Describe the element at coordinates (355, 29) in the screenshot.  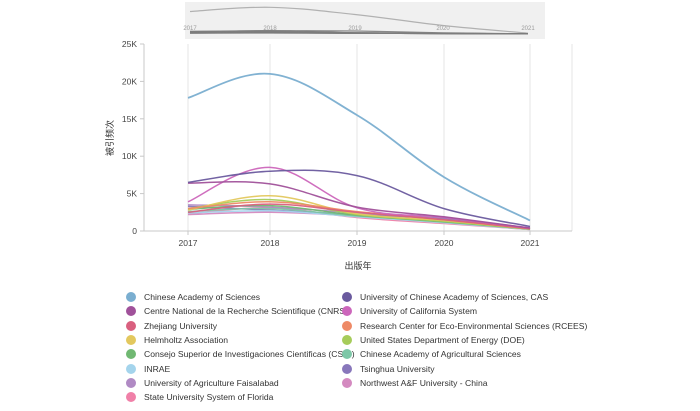
I see `overview-x-tick-2019: 2019` at that location.